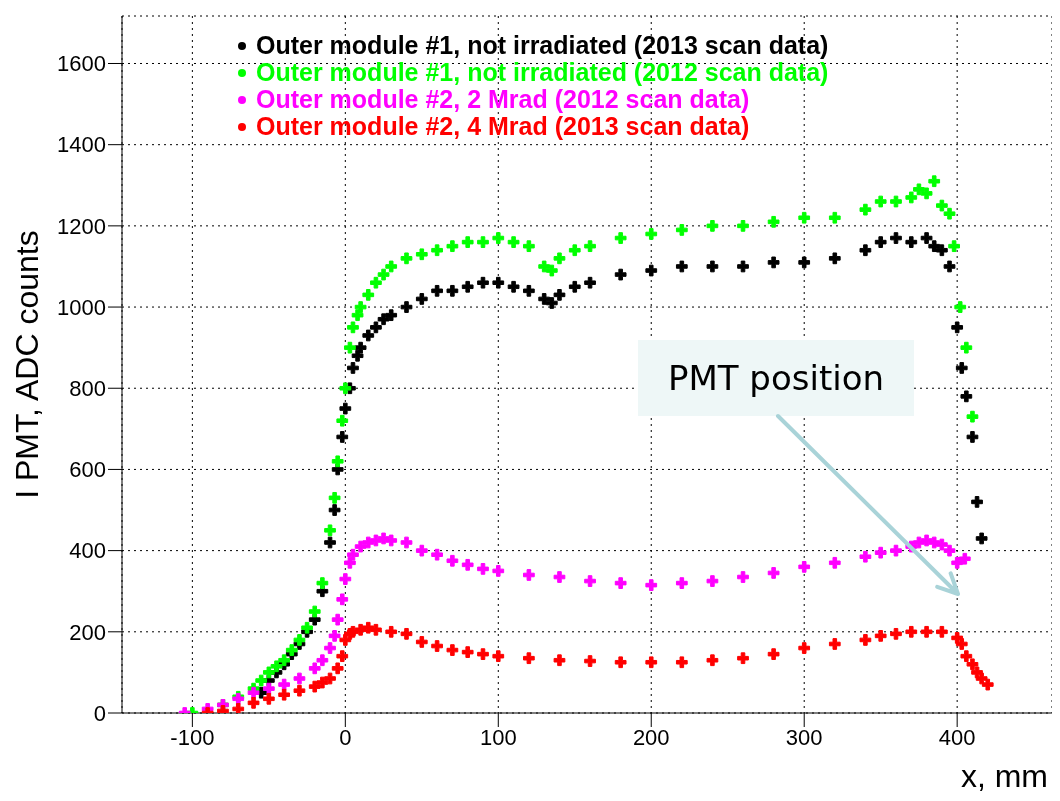 The height and width of the screenshot is (801, 1060). Describe the element at coordinates (87, 470) in the screenshot. I see `y-tick-label: 600` at that location.